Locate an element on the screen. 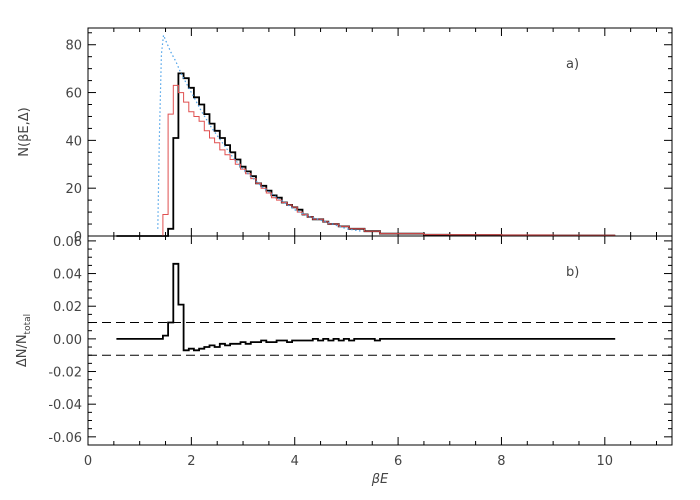  y-axis-title-sub: total is located at coordinates (28, 324).